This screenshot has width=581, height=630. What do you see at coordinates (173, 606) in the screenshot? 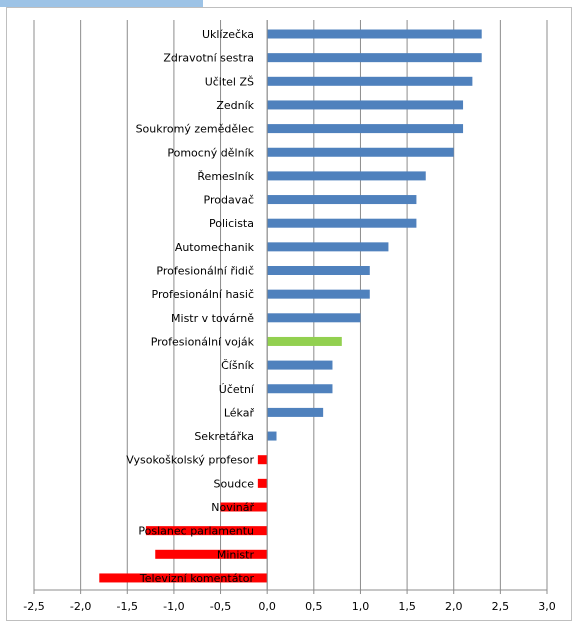
I see `x-tick-label: -1,0` at bounding box center [173, 606].